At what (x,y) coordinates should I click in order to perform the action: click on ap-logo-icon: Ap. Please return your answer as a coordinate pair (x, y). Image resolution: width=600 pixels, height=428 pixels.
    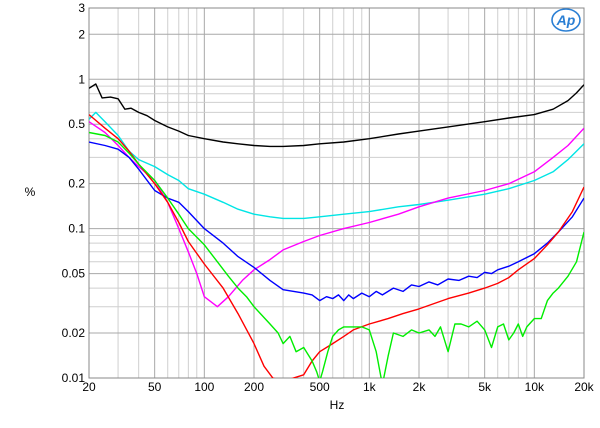
    Looking at the image, I should click on (566, 20).